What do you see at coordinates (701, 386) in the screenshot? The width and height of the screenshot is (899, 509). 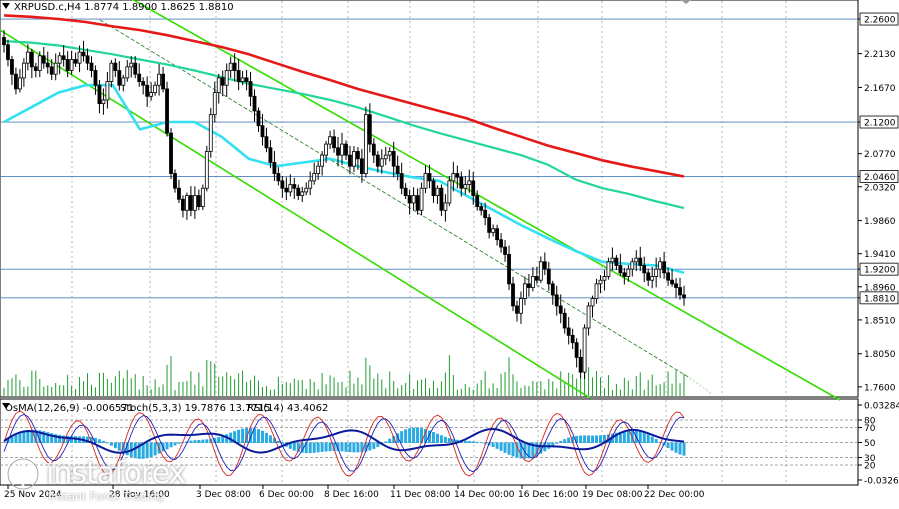 I see `channel-mid-extension` at bounding box center [701, 386].